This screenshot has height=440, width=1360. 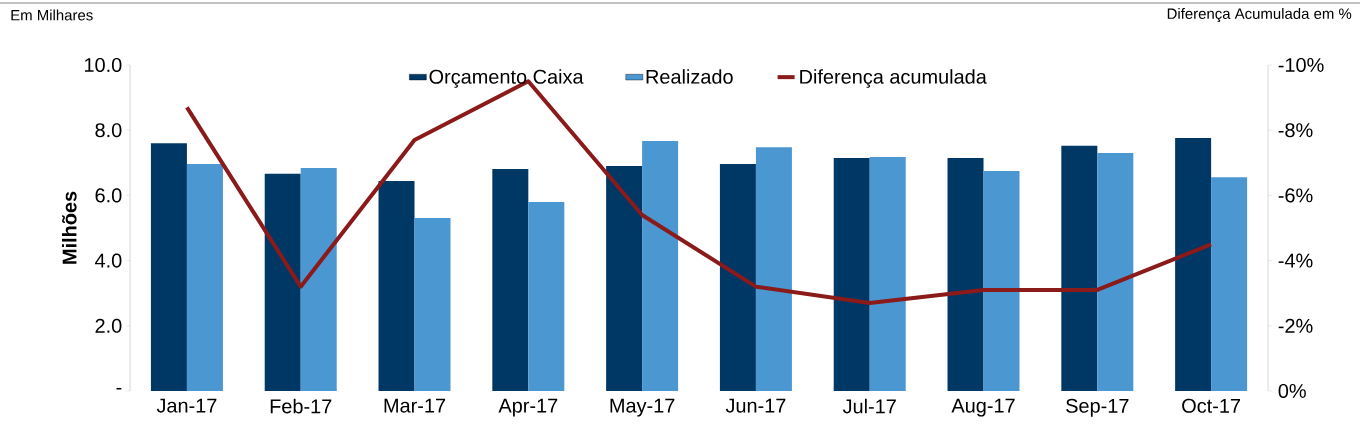 What do you see at coordinates (1292, 391) in the screenshot?
I see `y2-tick-label: 0%` at bounding box center [1292, 391].